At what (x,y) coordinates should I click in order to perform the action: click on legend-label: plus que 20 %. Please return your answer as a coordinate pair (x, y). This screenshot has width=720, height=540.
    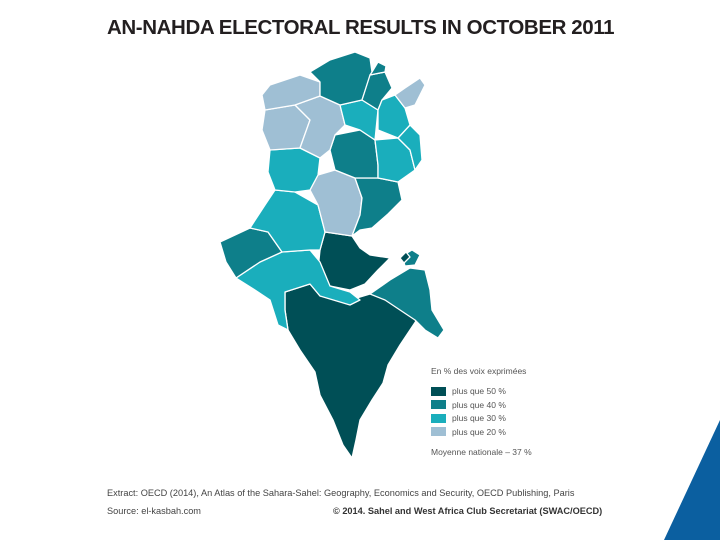
    Looking at the image, I should click on (479, 431).